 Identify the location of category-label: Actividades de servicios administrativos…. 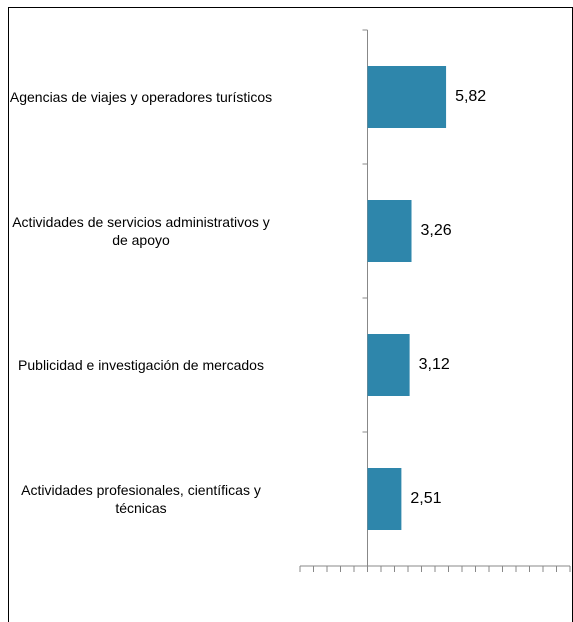
(141, 231).